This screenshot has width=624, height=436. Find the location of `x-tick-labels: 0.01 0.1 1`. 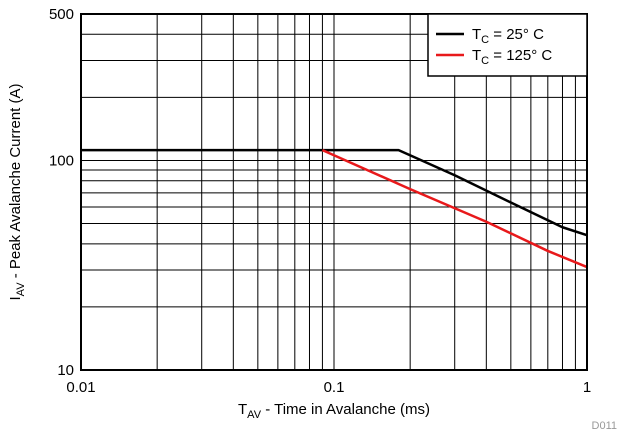

x-tick-labels: 0.01 0.1 1 is located at coordinates (328, 387).